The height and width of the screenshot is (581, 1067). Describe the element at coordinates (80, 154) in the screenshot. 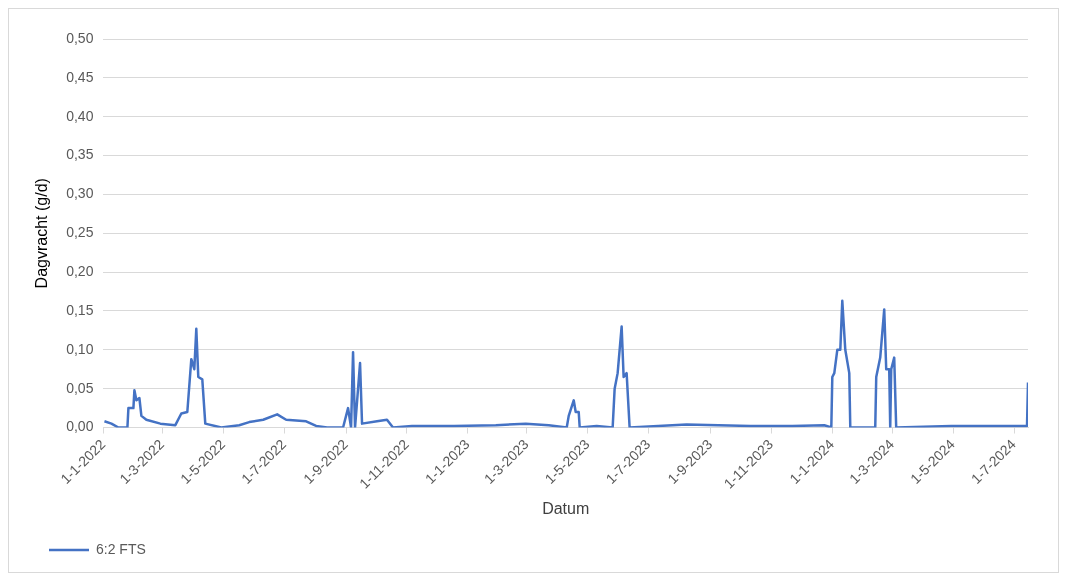

I see `y-tick-label: 0,35` at that location.